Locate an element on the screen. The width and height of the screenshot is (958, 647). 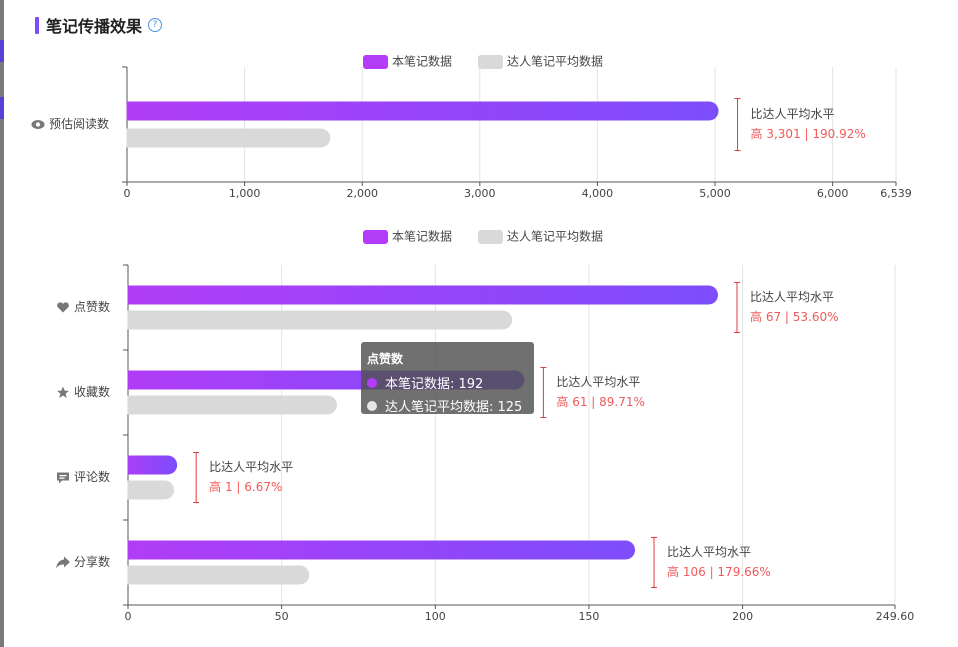
compare-value: 高 106 | 179.66% is located at coordinates (719, 571).